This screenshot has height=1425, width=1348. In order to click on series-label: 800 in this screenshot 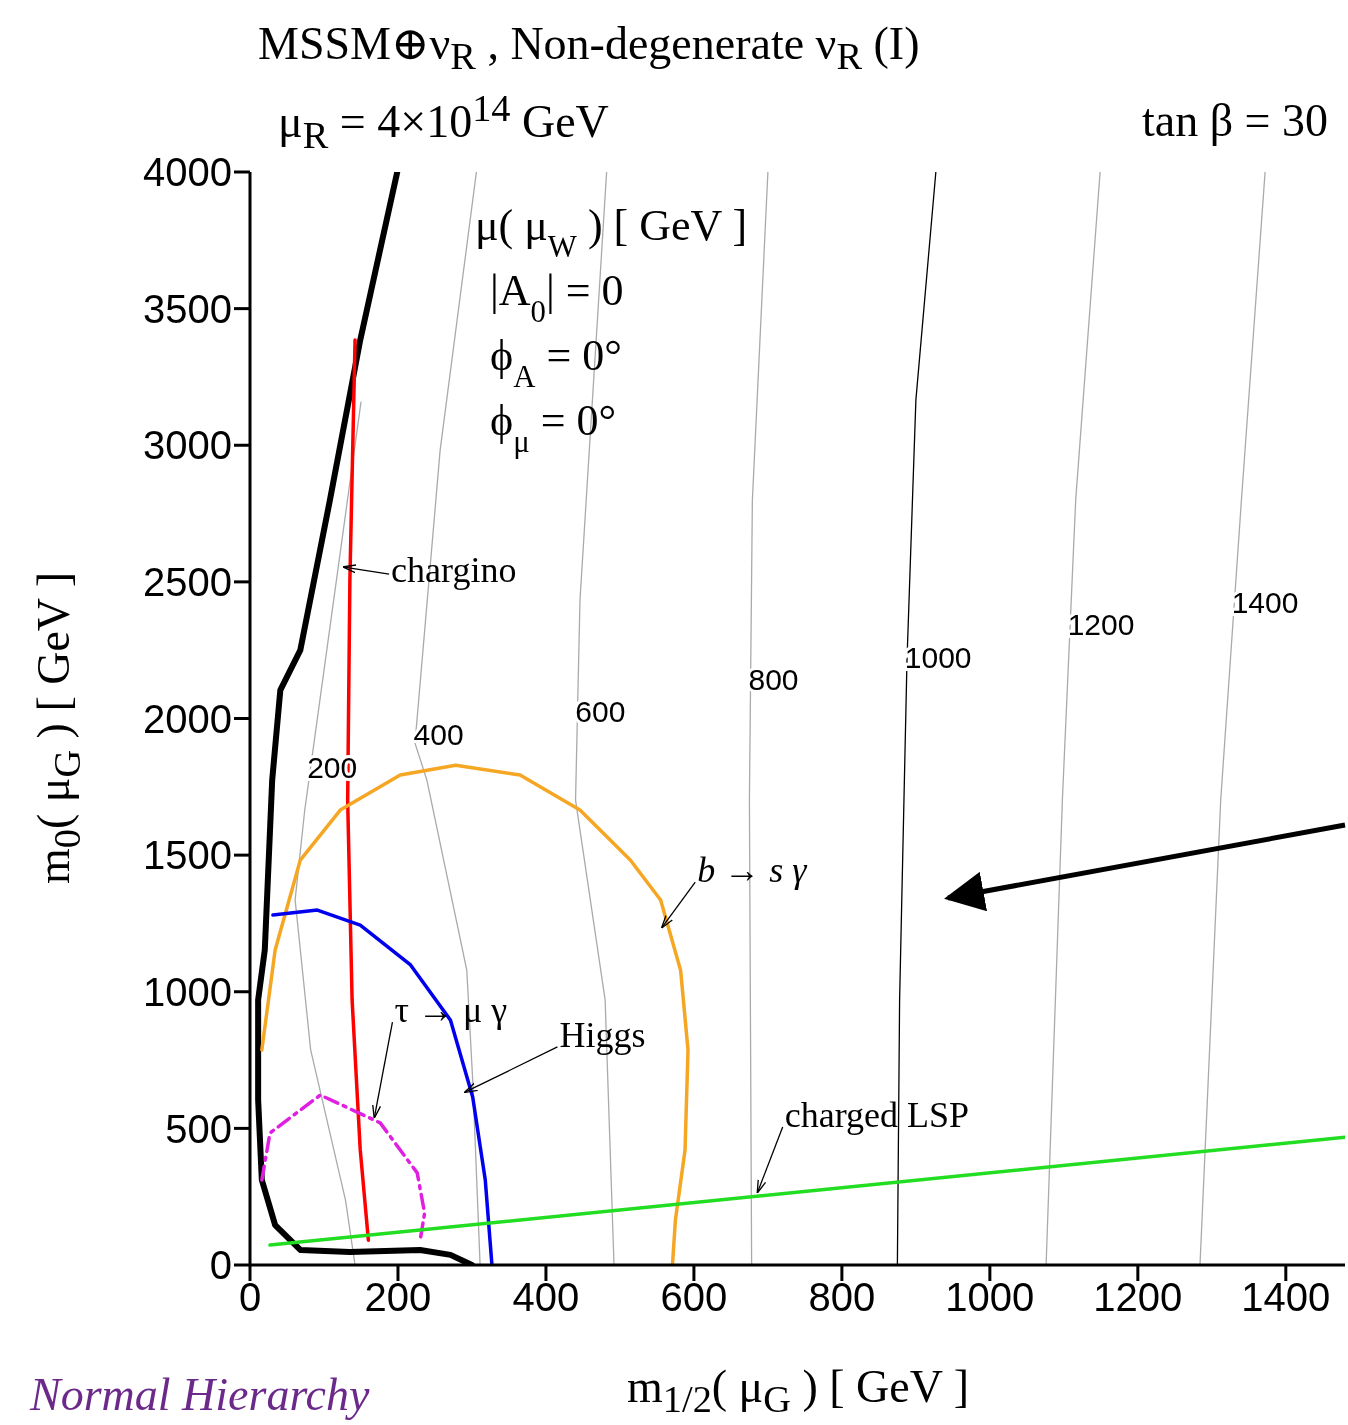, I will do `click(773, 679)`.